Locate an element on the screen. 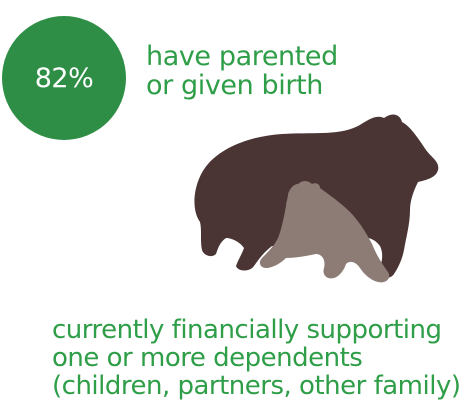  cub-silhouette is located at coordinates (324, 232).